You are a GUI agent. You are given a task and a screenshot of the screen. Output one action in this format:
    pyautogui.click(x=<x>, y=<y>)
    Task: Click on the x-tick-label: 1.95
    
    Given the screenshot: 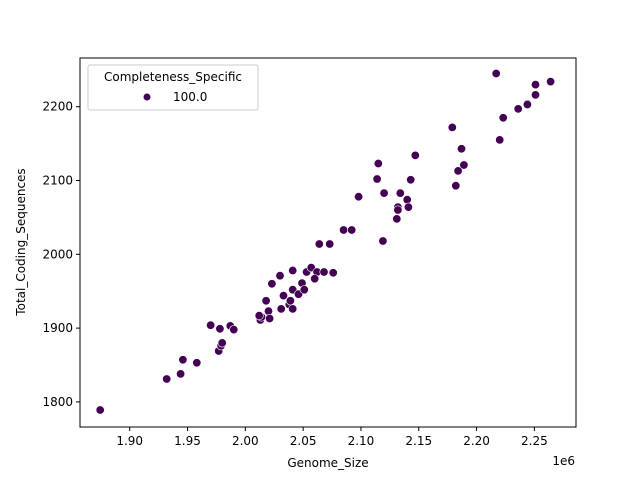 What is the action you would take?
    pyautogui.click(x=187, y=441)
    